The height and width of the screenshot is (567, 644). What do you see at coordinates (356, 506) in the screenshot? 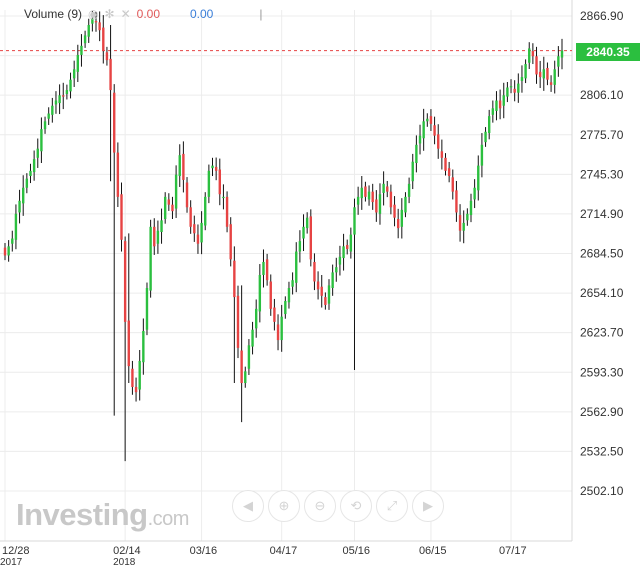
I see `reset-zoom-button: ⟲` at bounding box center [356, 506].